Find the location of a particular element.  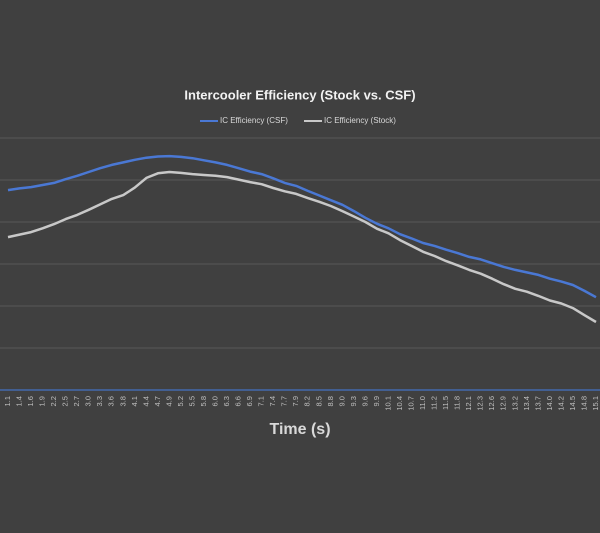

x-tick-label: 11.5 is located at coordinates (445, 403).